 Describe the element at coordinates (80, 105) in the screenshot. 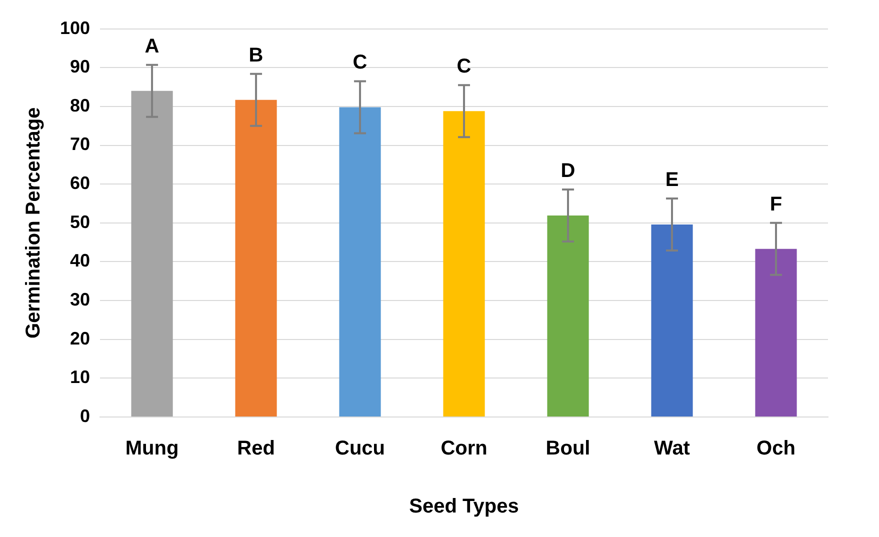

I see `y-tick-label: 80` at that location.